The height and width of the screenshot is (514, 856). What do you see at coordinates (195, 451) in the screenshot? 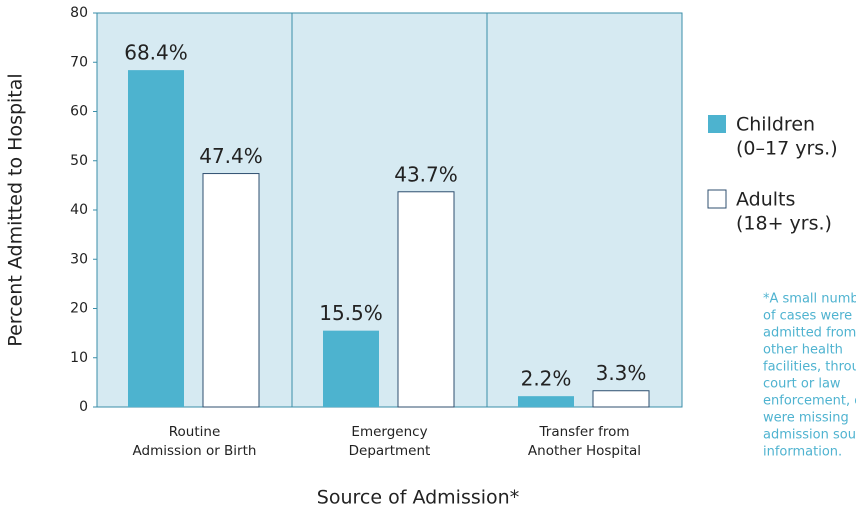
I see `x-tick-label: Admission or Birth` at bounding box center [195, 451].